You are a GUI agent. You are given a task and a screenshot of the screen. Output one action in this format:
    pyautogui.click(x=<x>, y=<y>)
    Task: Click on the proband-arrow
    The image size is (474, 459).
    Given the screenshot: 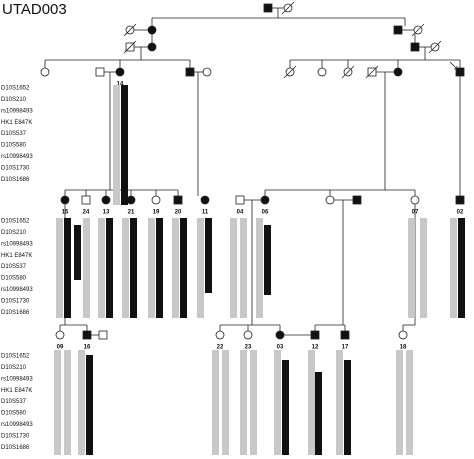 What is the action you would take?
    pyautogui.click(x=453, y=65)
    